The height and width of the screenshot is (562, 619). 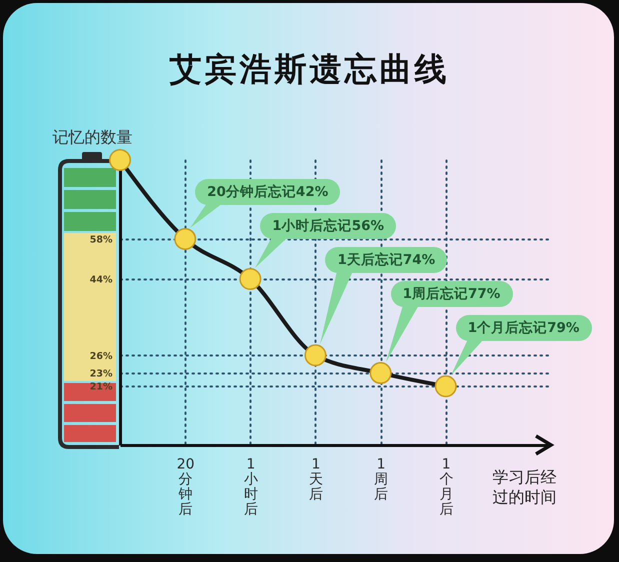 I want to click on y-axis-title: 记忆的数量, so click(x=92, y=137).